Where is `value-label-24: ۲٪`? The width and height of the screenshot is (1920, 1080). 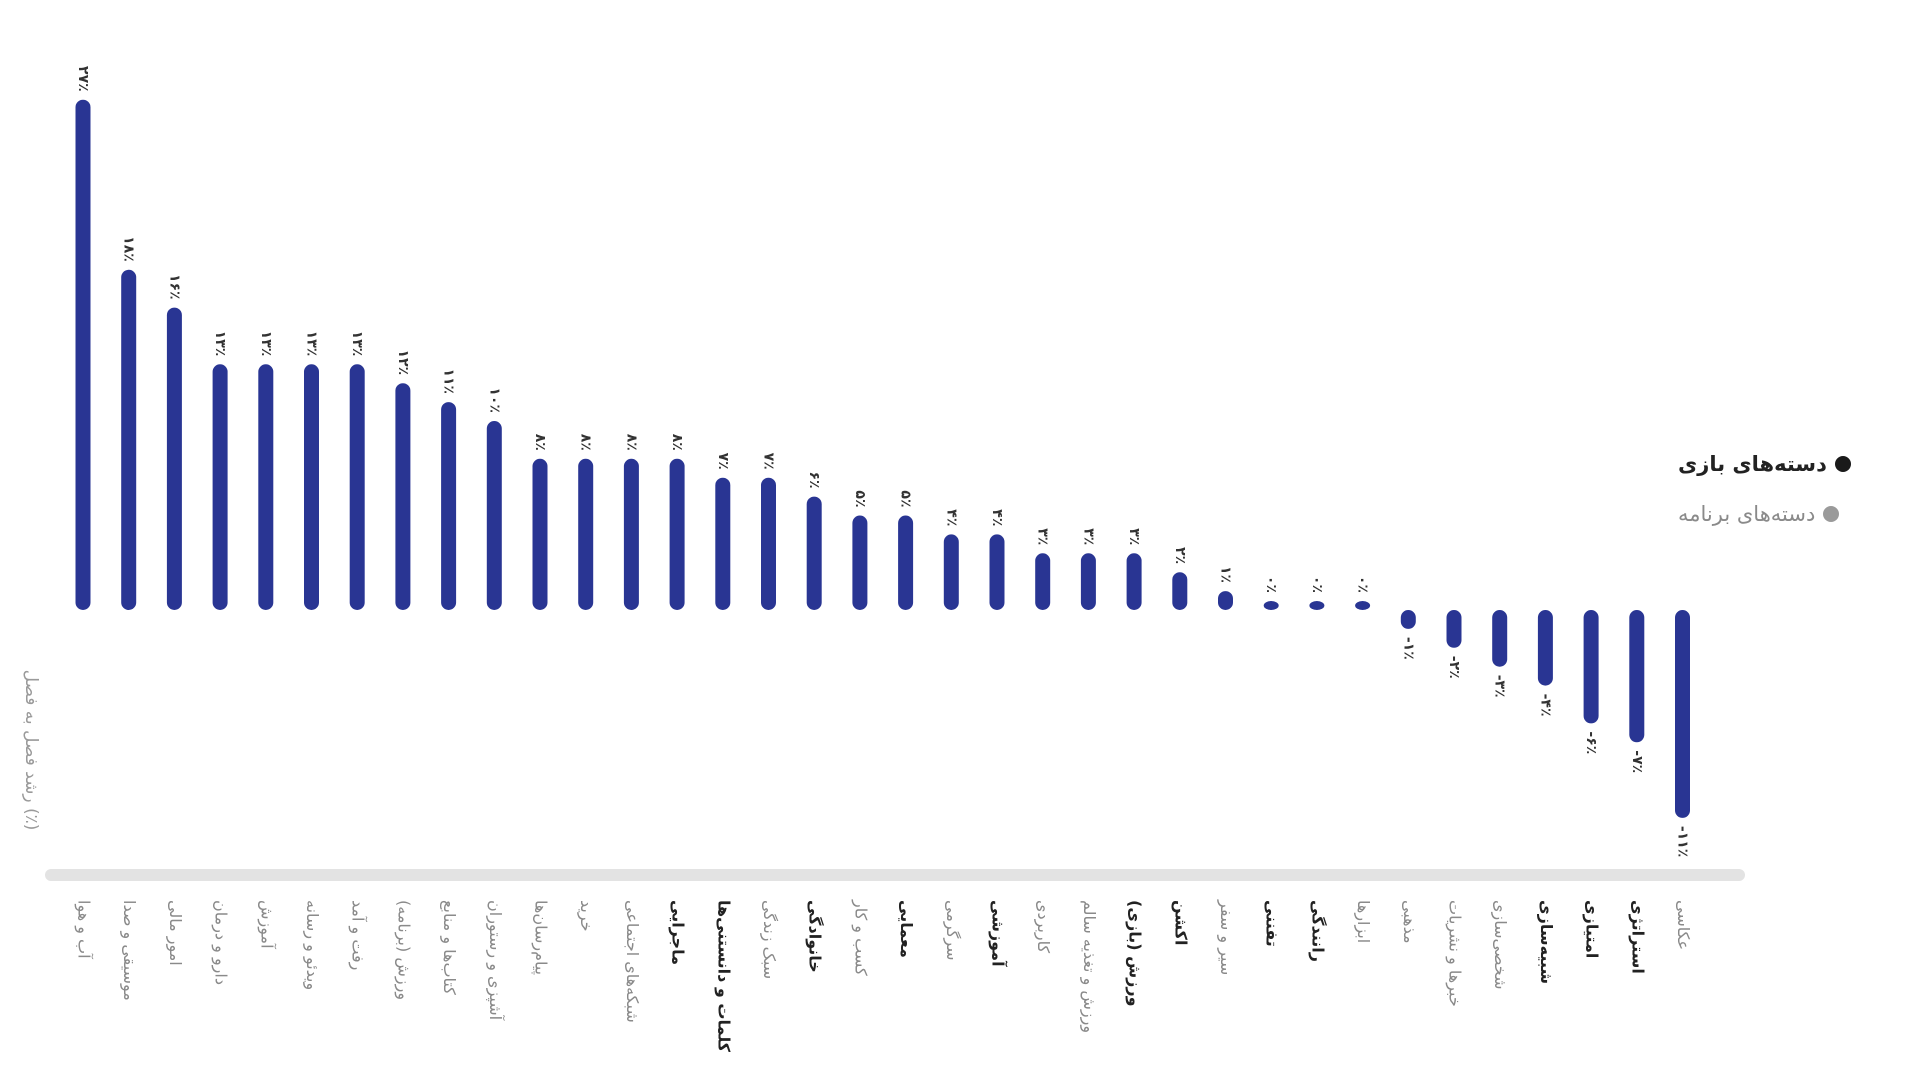 value-label-24: ۲٪ is located at coordinates (1180, 555).